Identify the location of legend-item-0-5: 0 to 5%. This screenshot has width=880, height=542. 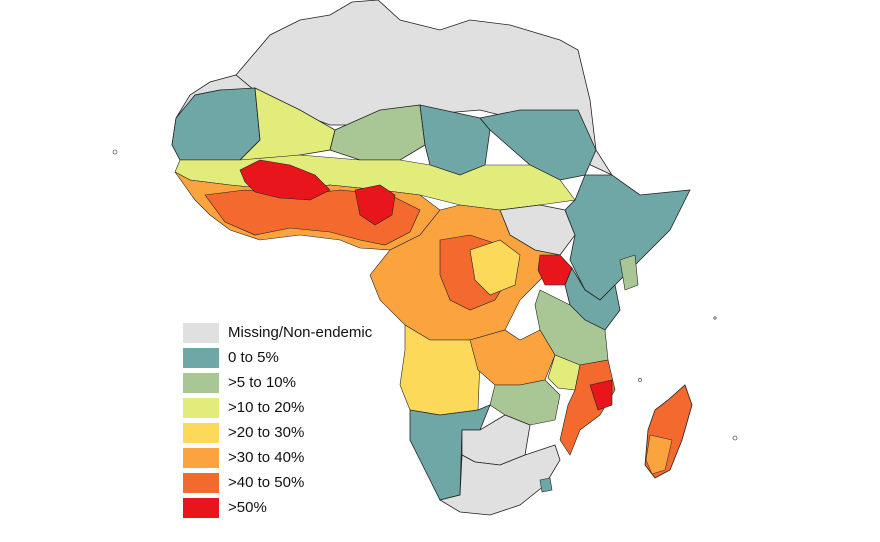
(277, 357).